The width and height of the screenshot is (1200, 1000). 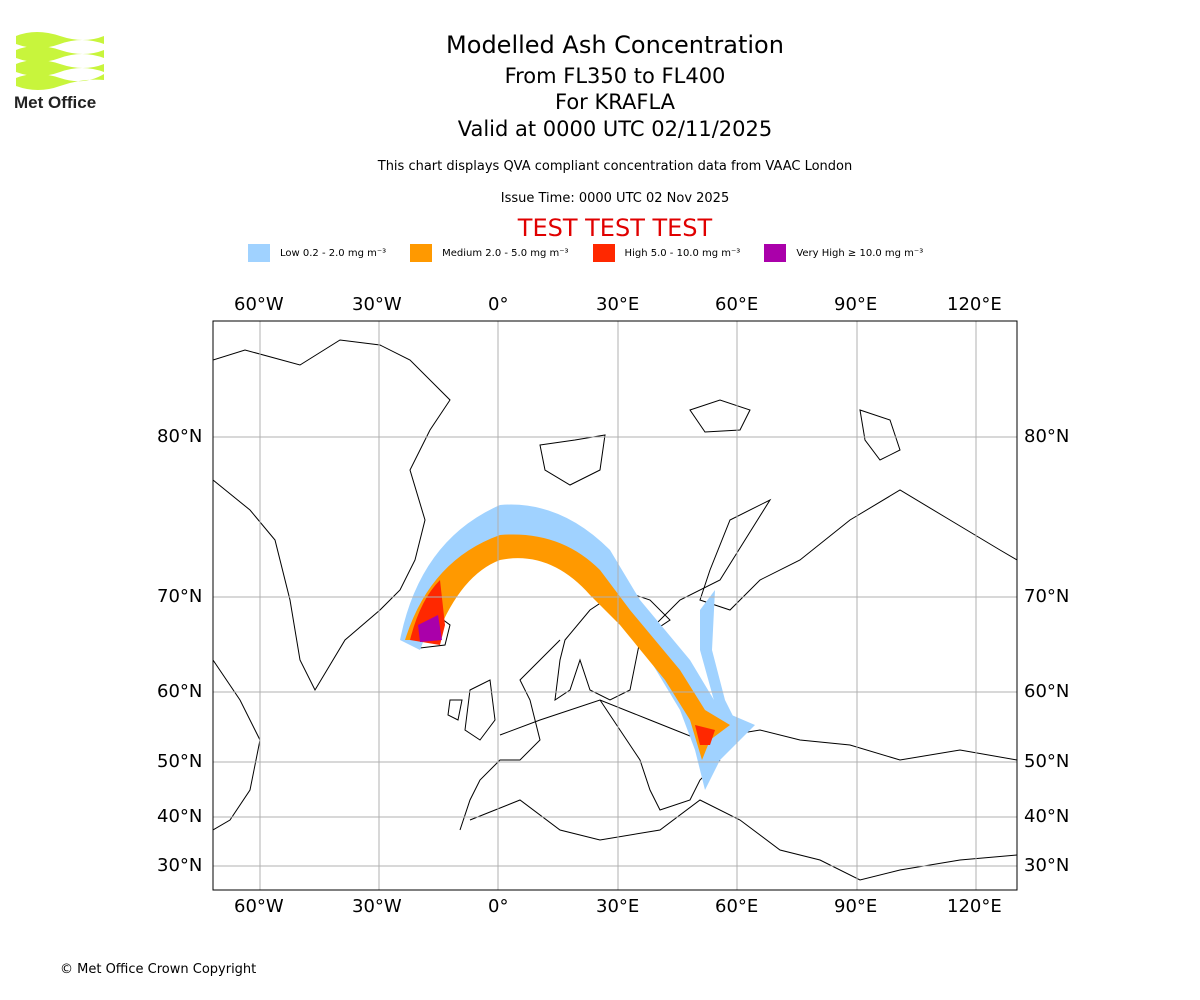 What do you see at coordinates (333, 253) in the screenshot?
I see `legend-label-low: Low 0.2 - 2.0 mg m⁻³` at bounding box center [333, 253].